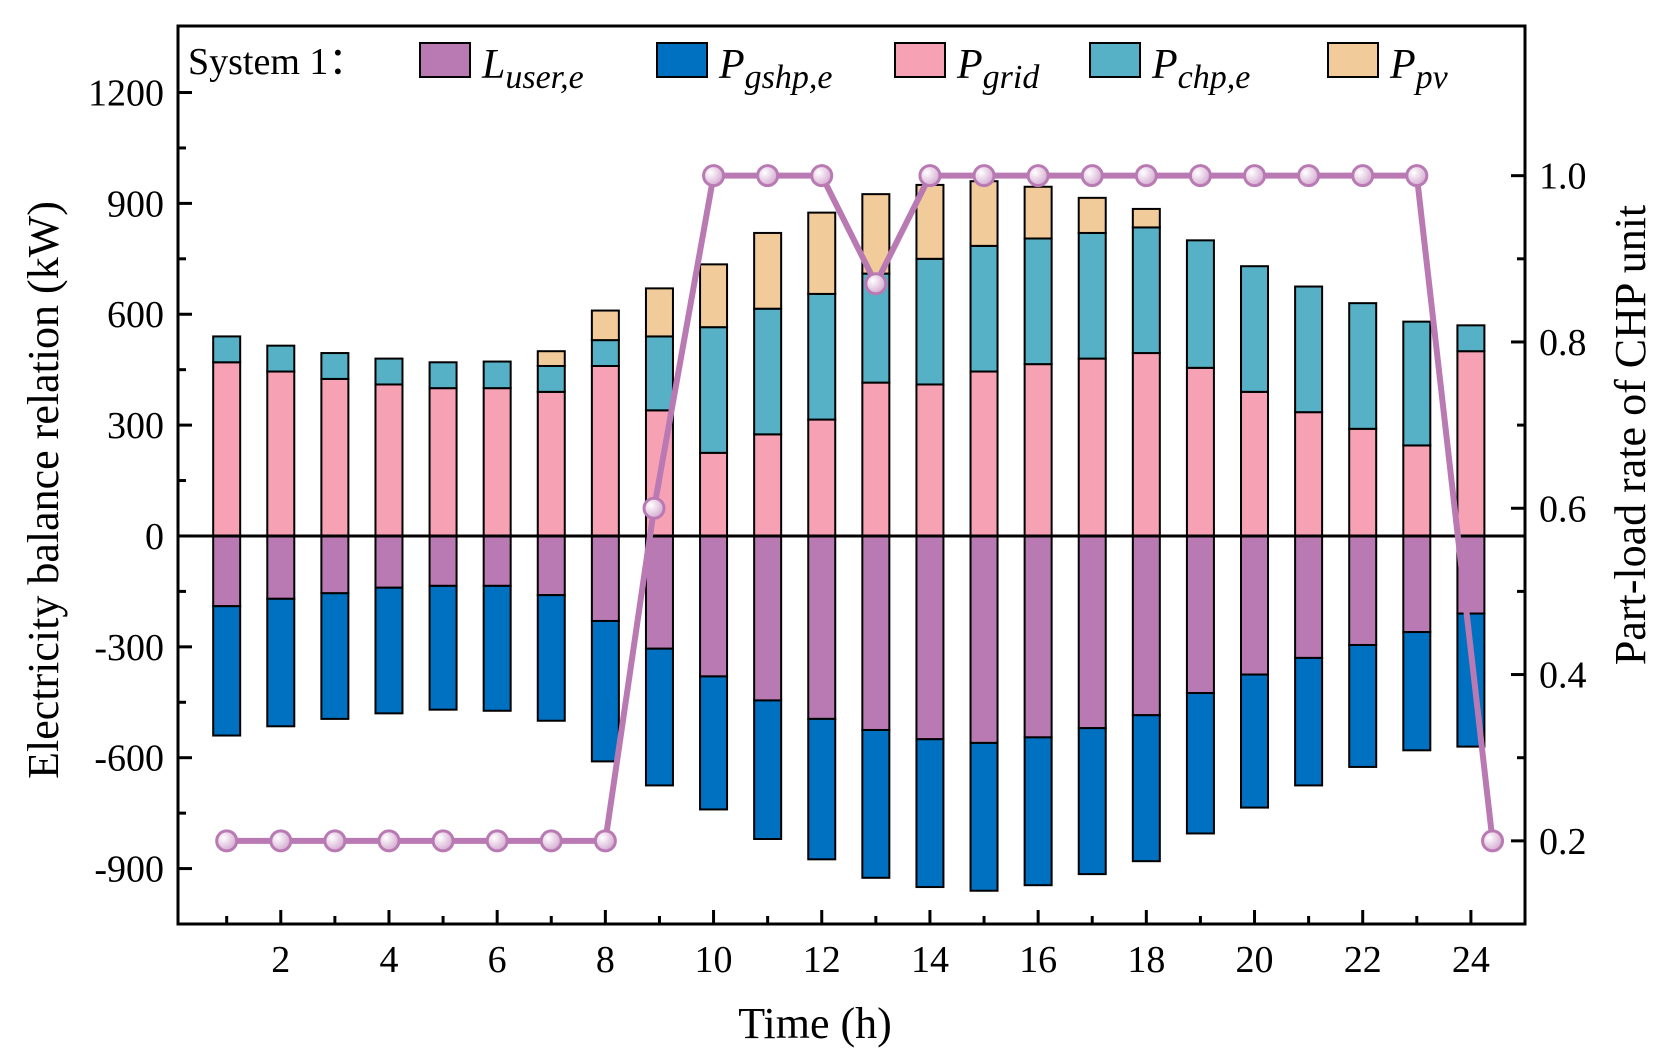 The height and width of the screenshot is (1051, 1672). Describe the element at coordinates (1146, 290) in the screenshot. I see `bar-chp-e-h18` at that location.